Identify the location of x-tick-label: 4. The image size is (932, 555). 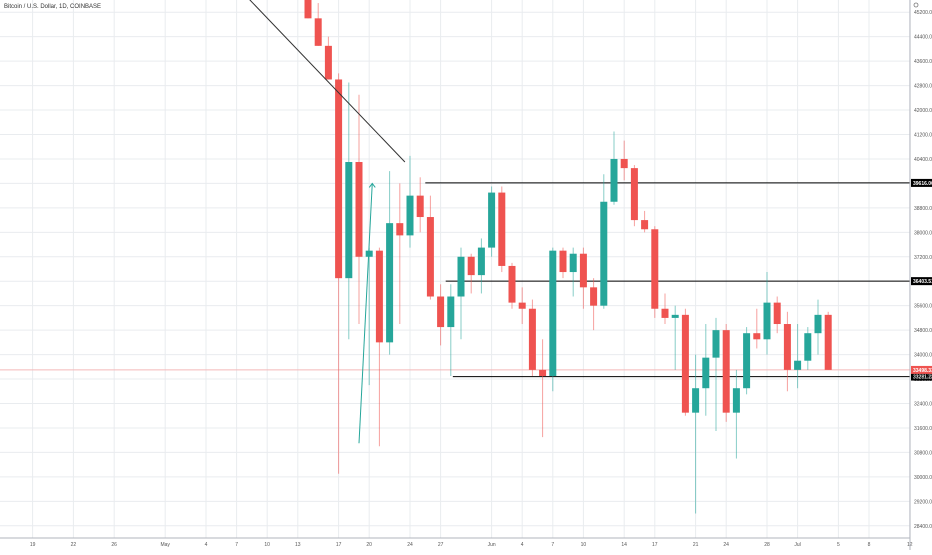
(522, 545).